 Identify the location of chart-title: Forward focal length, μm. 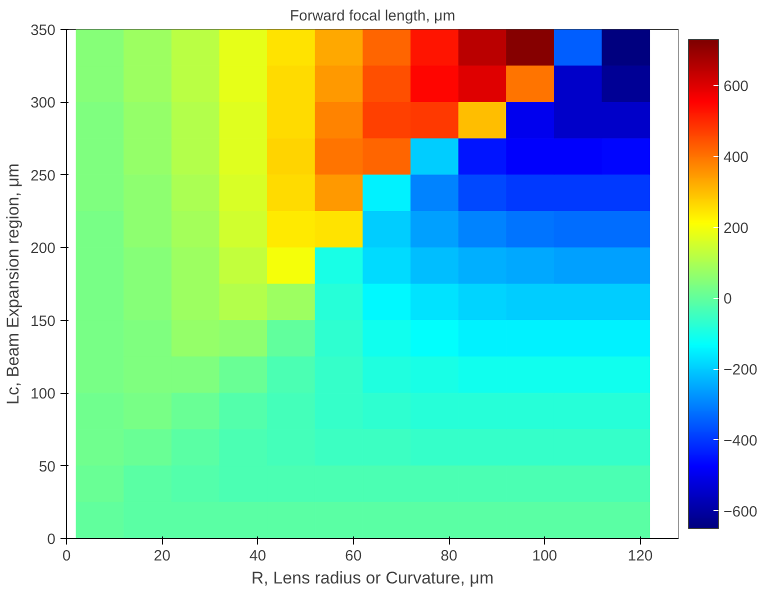
(373, 16).